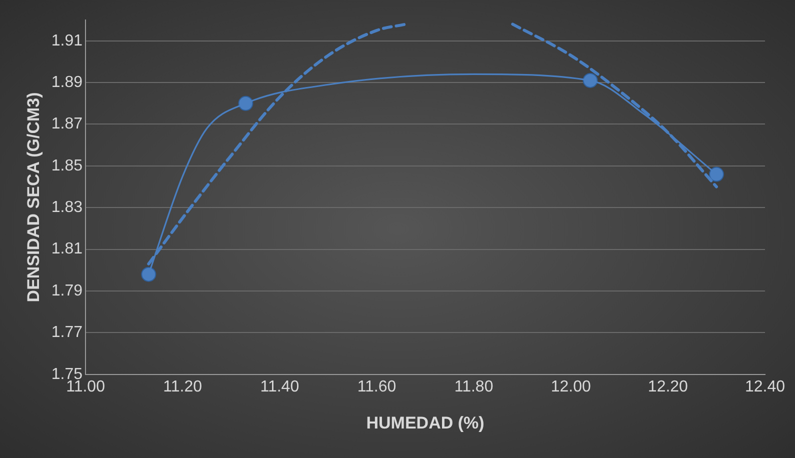  What do you see at coordinates (425, 422) in the screenshot?
I see `x-axis-title: HUMEDAD (%)` at bounding box center [425, 422].